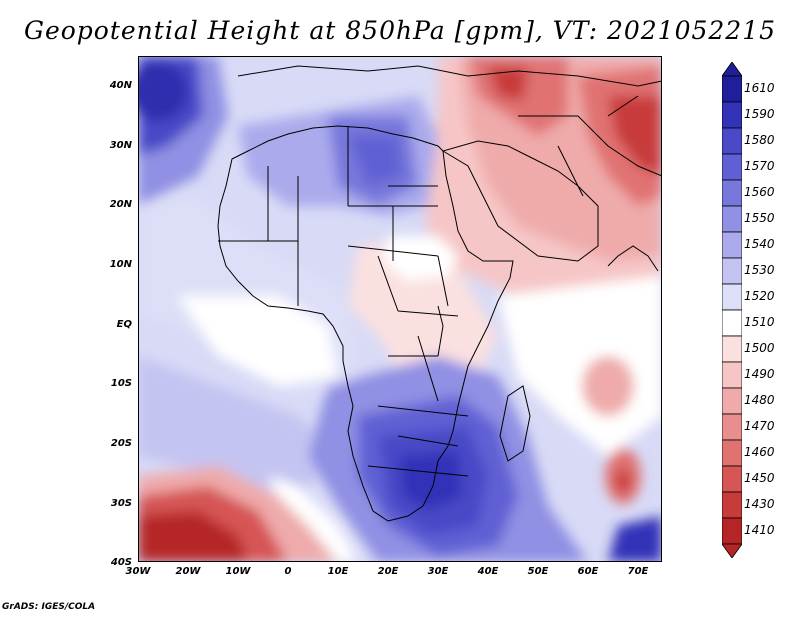 The image size is (800, 618). What do you see at coordinates (759, 530) in the screenshot?
I see `colorbar-level-label: 1410` at bounding box center [759, 530].